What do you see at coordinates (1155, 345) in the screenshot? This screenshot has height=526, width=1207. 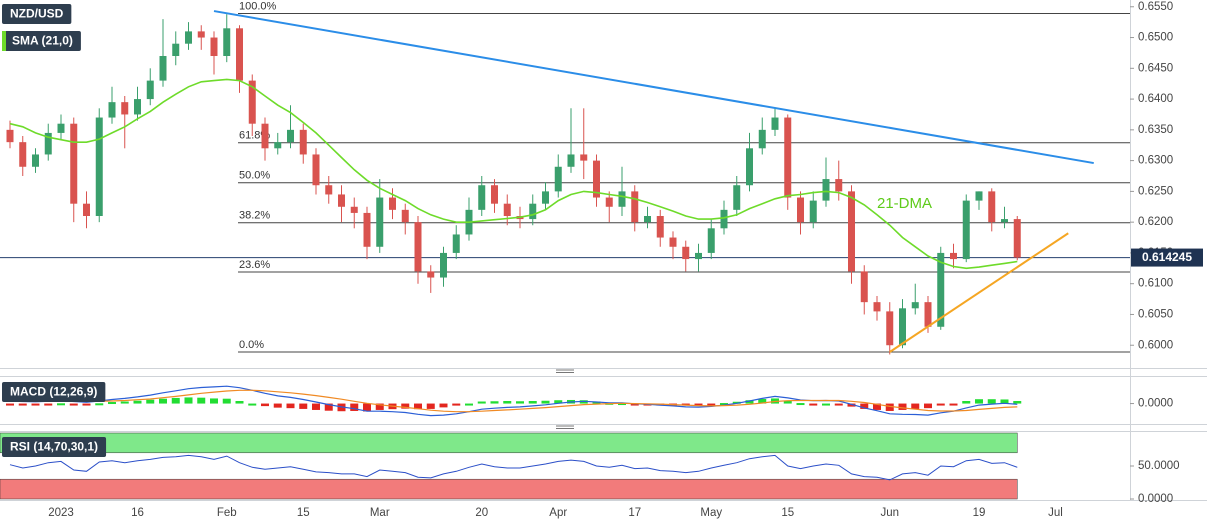 I see `y-tick-label: 0.6000` at bounding box center [1155, 345].